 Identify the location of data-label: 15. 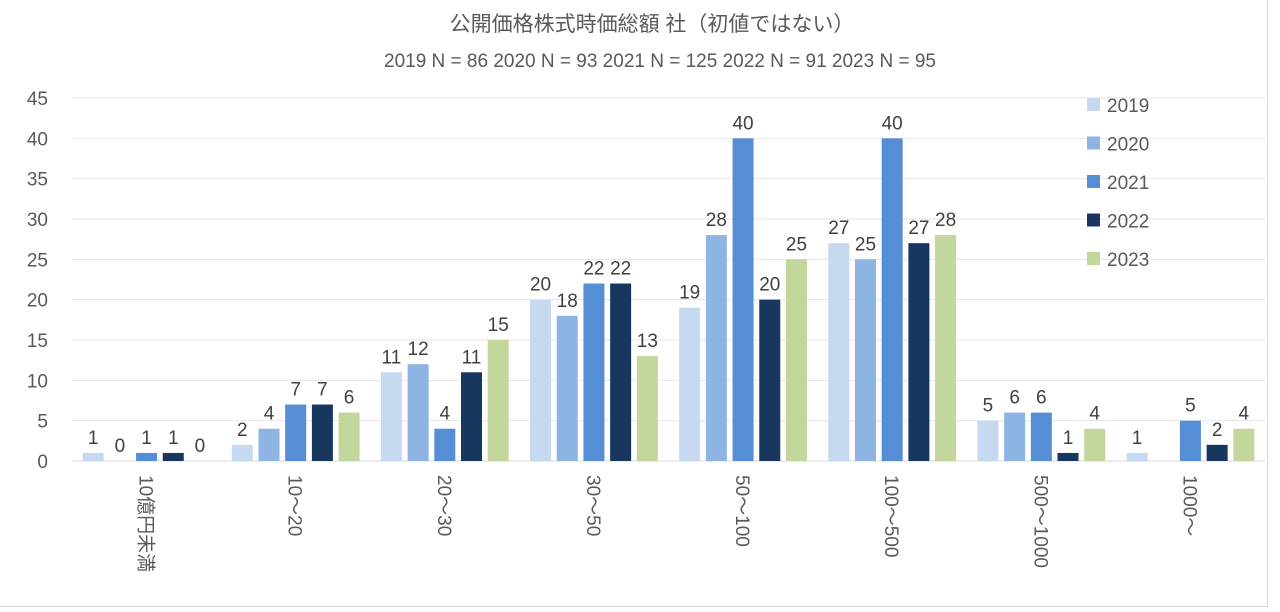
(498, 325).